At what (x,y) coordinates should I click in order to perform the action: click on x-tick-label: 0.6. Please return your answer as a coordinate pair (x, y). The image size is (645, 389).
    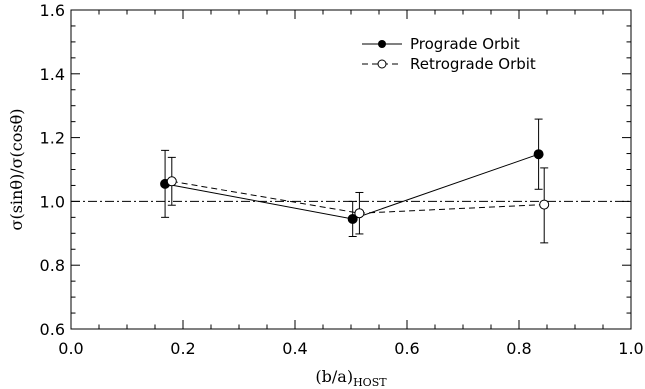
    Looking at the image, I should click on (406, 348).